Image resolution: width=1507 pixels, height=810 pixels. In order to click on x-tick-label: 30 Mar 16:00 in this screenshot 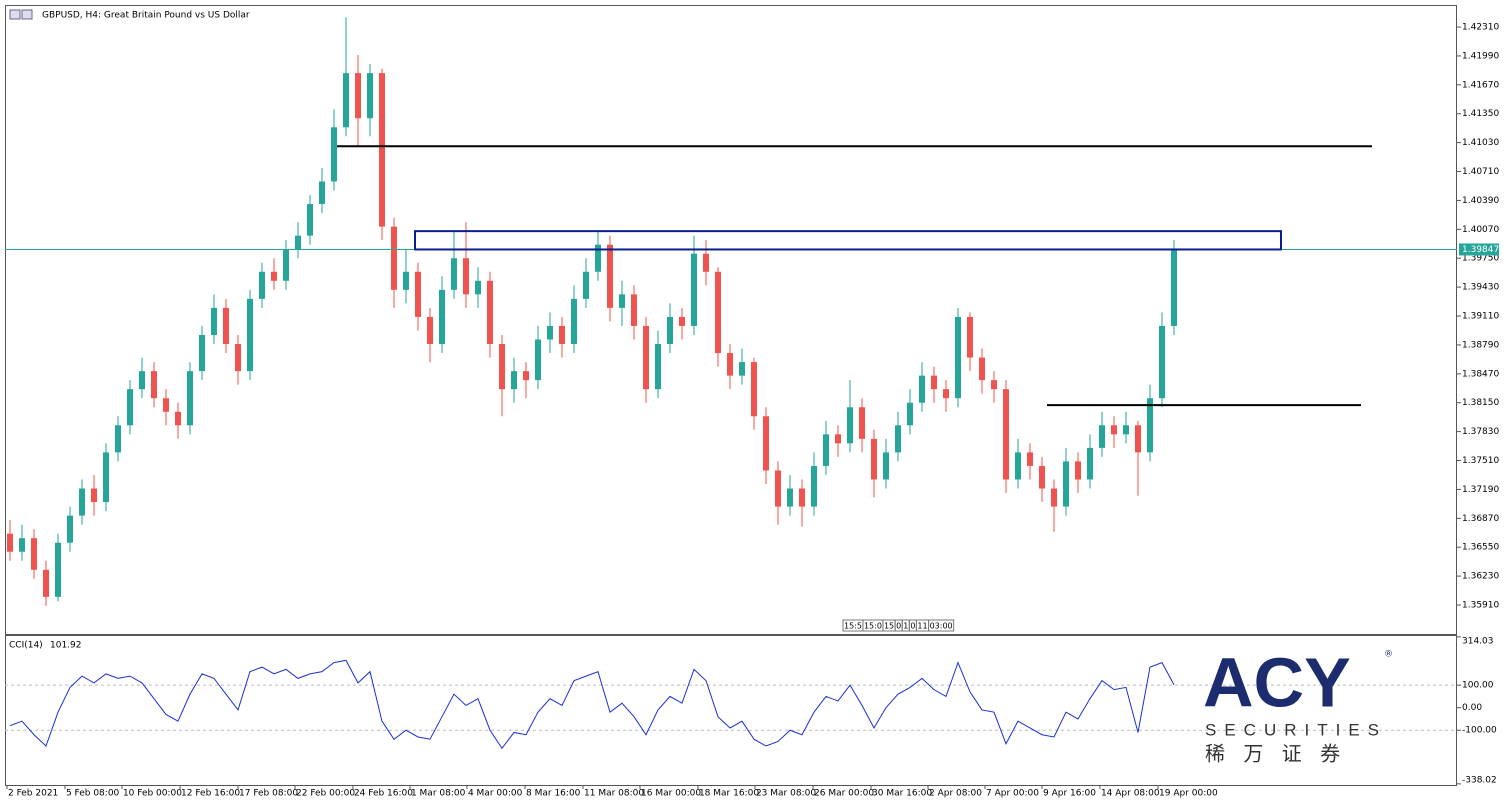, I will do `click(902, 794)`.